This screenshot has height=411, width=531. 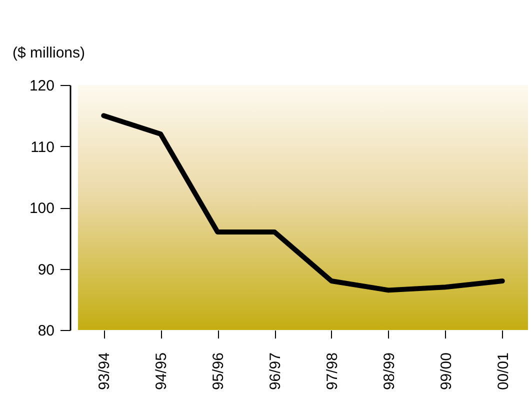 I want to click on y-tick-label: 90, so click(x=46, y=269).